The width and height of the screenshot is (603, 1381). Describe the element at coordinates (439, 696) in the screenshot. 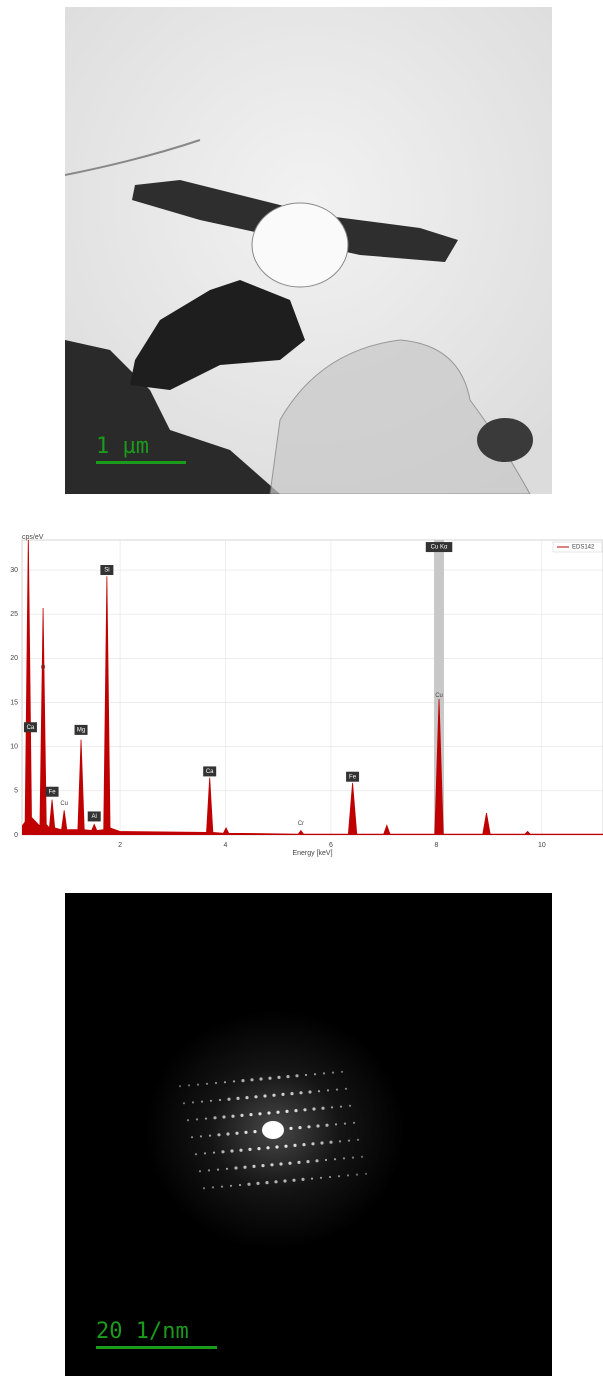

I see `peak-label: Cu` at that location.